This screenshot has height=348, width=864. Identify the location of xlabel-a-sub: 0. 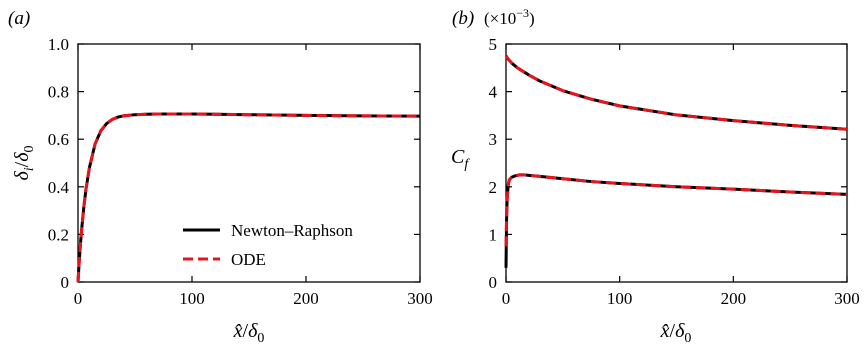
(260, 338).